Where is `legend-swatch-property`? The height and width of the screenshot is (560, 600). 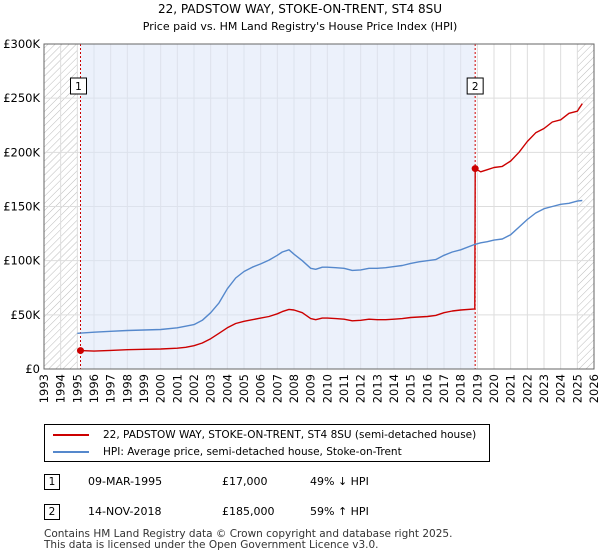 legend-swatch-property is located at coordinates (71, 435).